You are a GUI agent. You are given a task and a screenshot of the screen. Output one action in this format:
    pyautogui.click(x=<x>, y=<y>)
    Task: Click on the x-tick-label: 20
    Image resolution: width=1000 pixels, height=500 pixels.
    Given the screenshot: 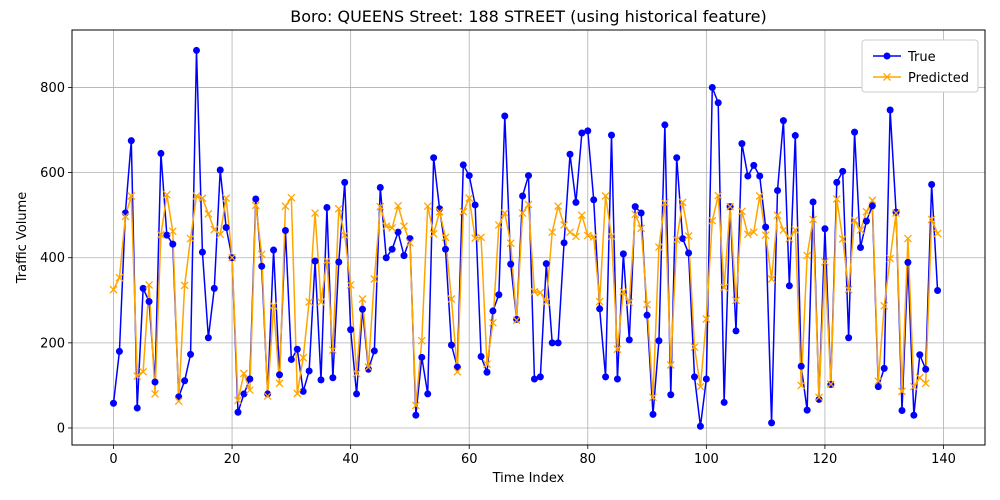 What is the action you would take?
    pyautogui.click(x=232, y=459)
    